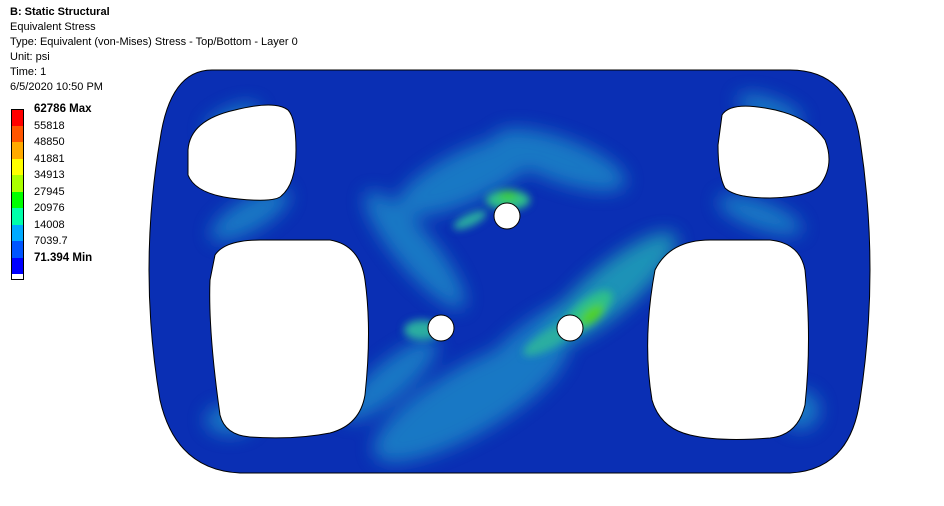 This screenshot has width=944, height=506. What do you see at coordinates (441, 328) in the screenshot?
I see `pin-hole-left` at bounding box center [441, 328].